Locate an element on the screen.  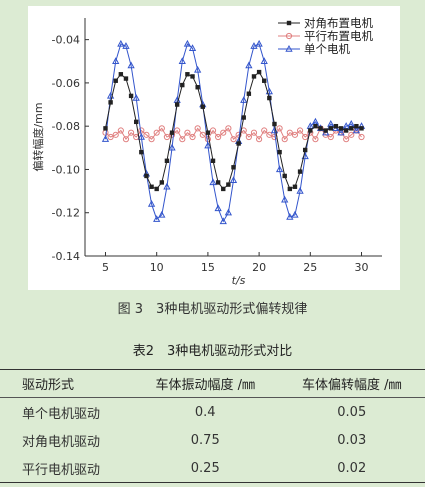
y-tick-label: -0.08 is located at coordinates (66, 126).